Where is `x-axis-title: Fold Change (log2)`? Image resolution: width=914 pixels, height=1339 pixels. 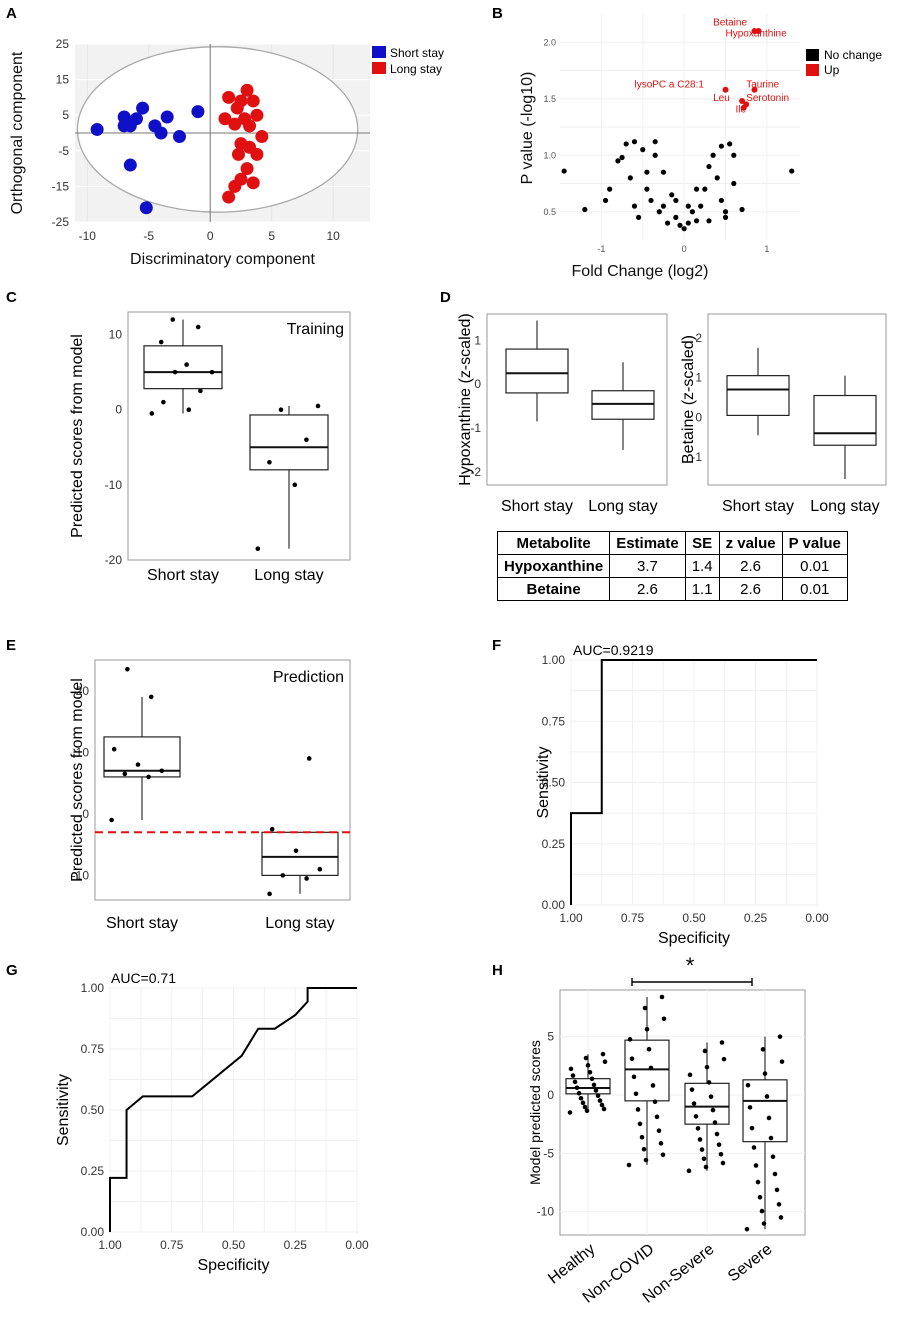 x-axis-title: Fold Change (log2) is located at coordinates (640, 271).